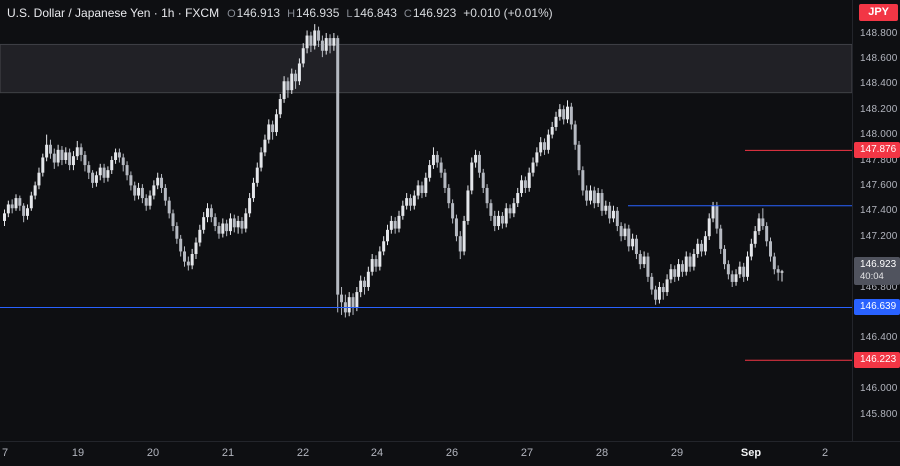 Image resolution: width=900 pixels, height=466 pixels. What do you see at coordinates (303, 453) in the screenshot?
I see `time-tick: 22` at bounding box center [303, 453].